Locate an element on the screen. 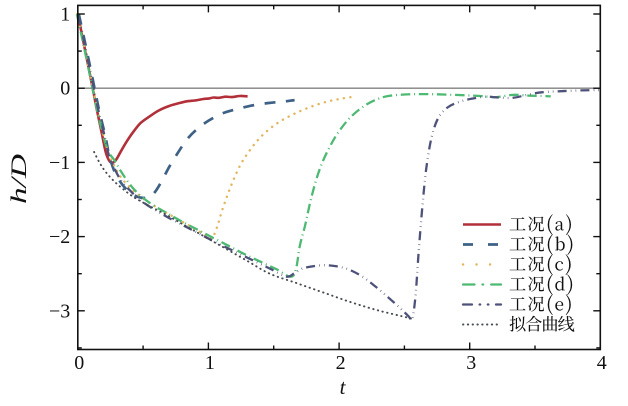 This screenshot has width=628, height=406. svg-text: 2 is located at coordinates (341, 363).